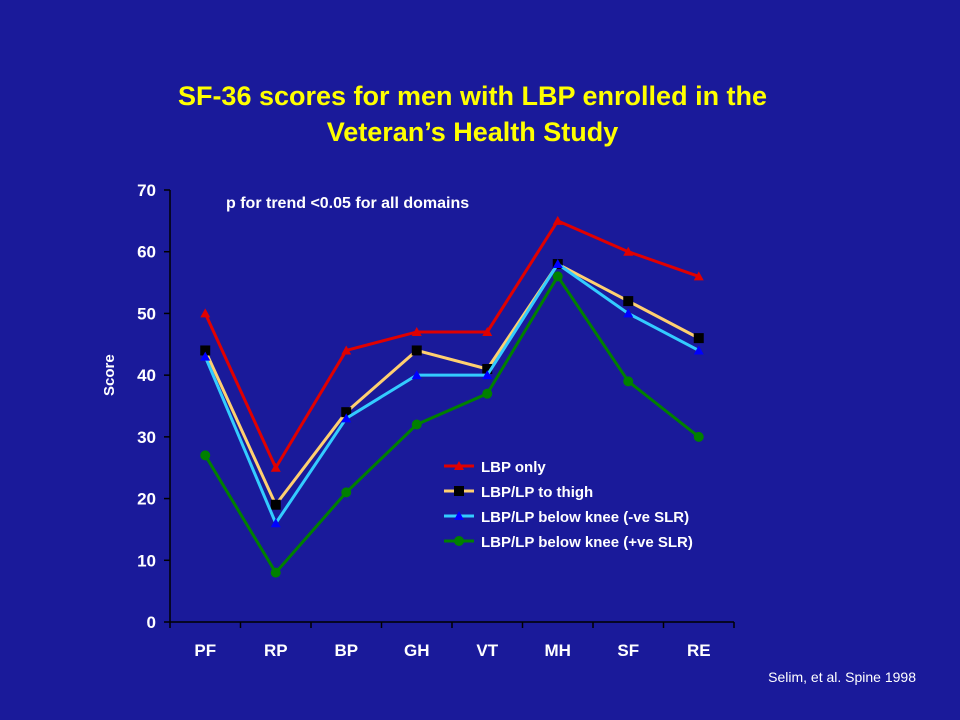 This screenshot has height=720, width=960. Describe the element at coordinates (537, 492) in the screenshot. I see `legend-label-2: LBP/LP to thigh` at that location.